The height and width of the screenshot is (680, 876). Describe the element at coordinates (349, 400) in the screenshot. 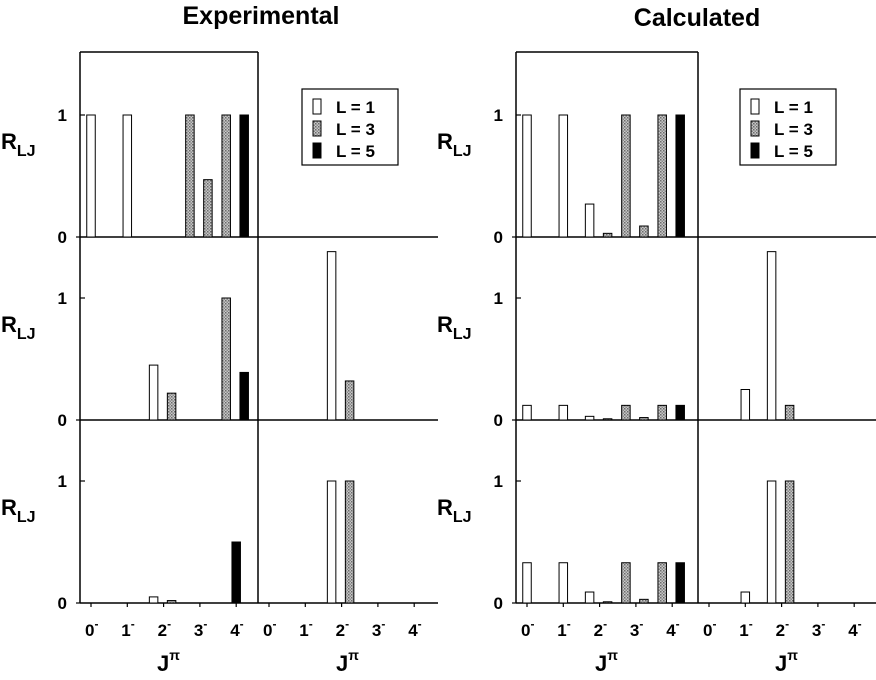

I see `bar-experimental-row2-right-J2--L3` at that location.